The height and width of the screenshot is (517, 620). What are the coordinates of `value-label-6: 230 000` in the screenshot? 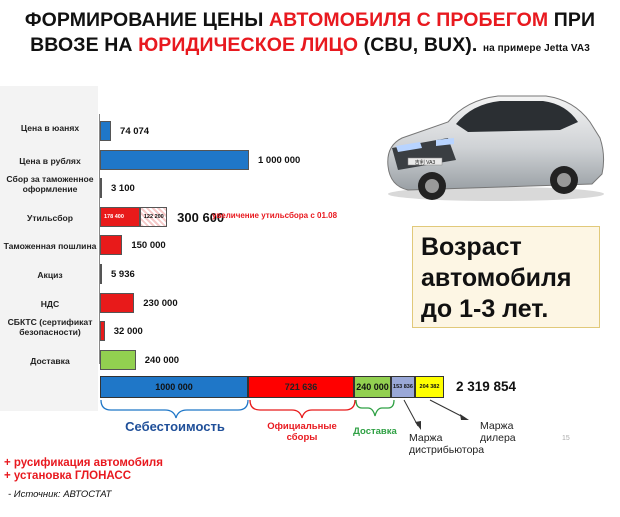 It's located at (160, 303).